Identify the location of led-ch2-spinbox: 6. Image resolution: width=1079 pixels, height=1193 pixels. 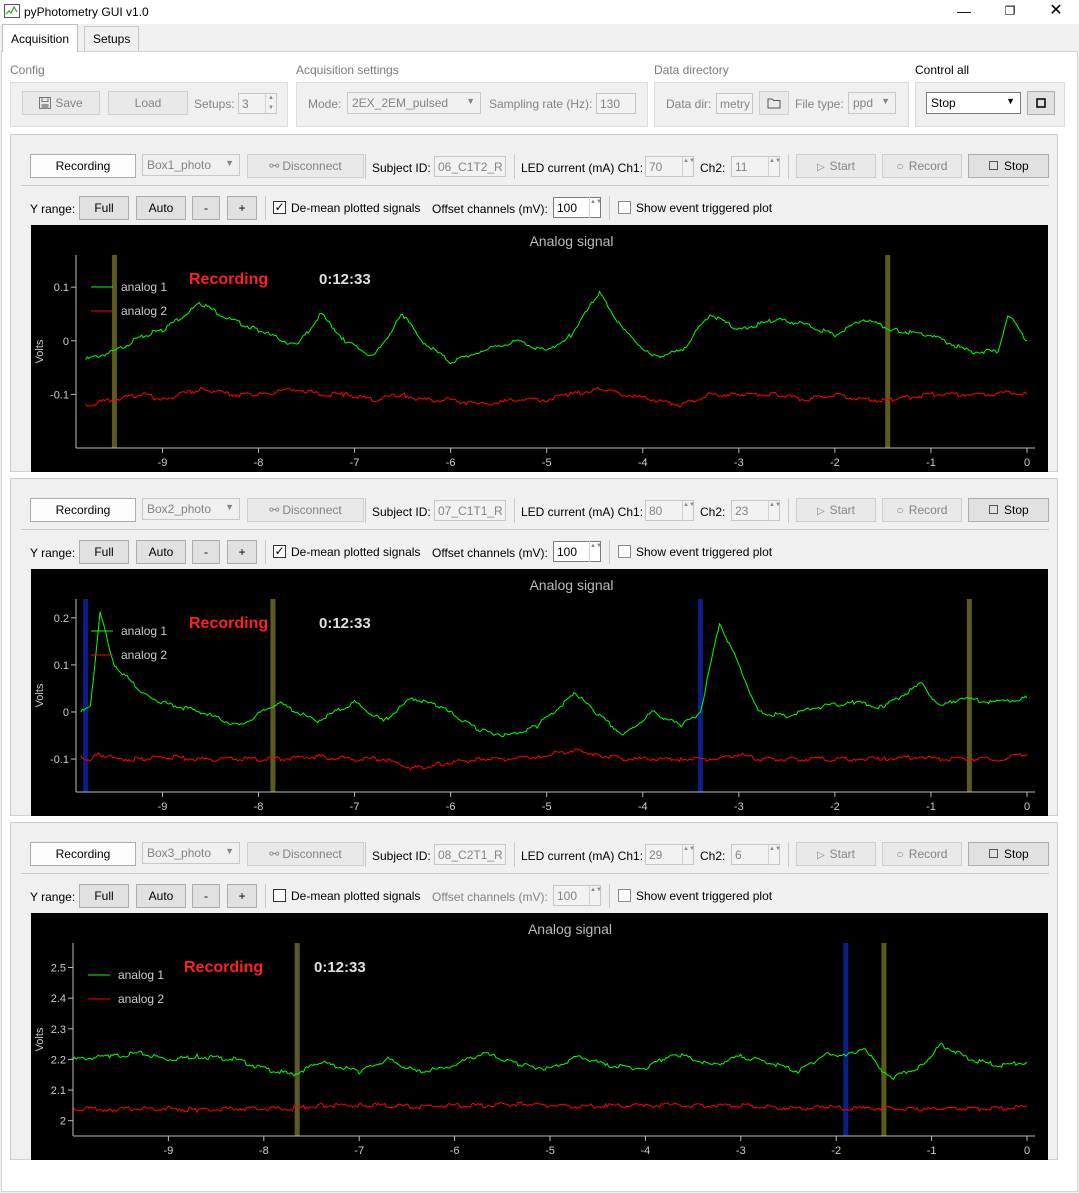
(755, 854).